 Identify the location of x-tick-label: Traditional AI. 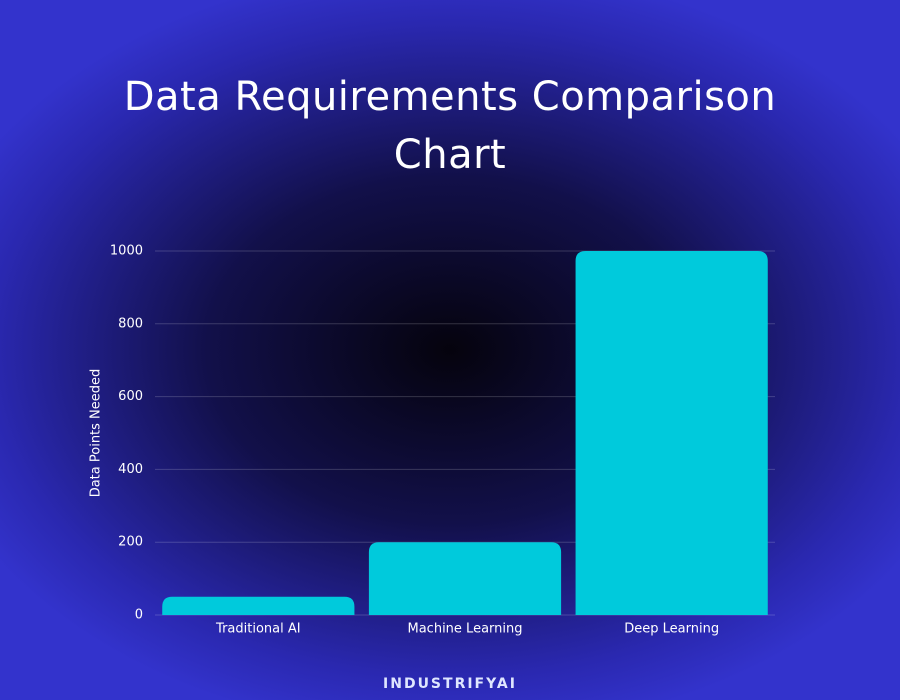
(258, 629).